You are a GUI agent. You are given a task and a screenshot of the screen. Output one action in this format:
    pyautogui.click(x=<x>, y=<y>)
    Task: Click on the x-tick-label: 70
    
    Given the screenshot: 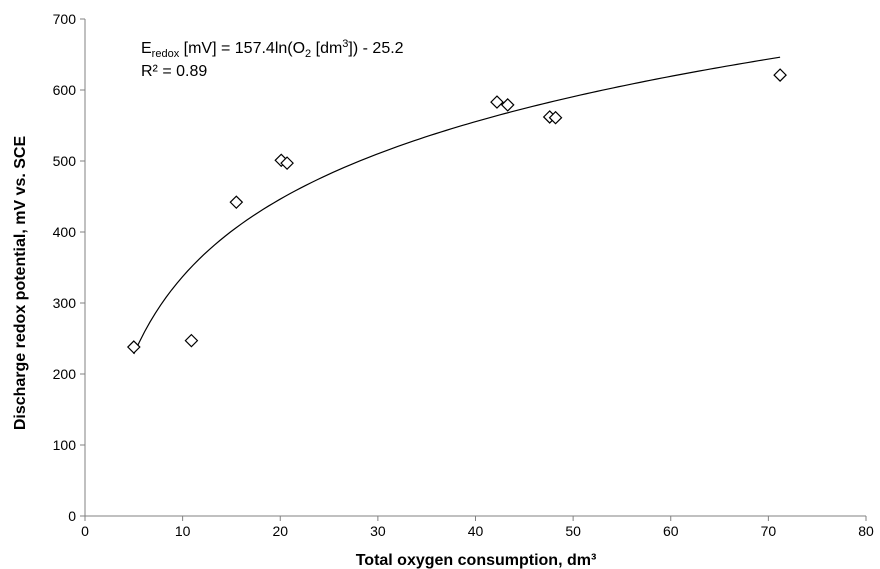 What is the action you would take?
    pyautogui.click(x=769, y=531)
    